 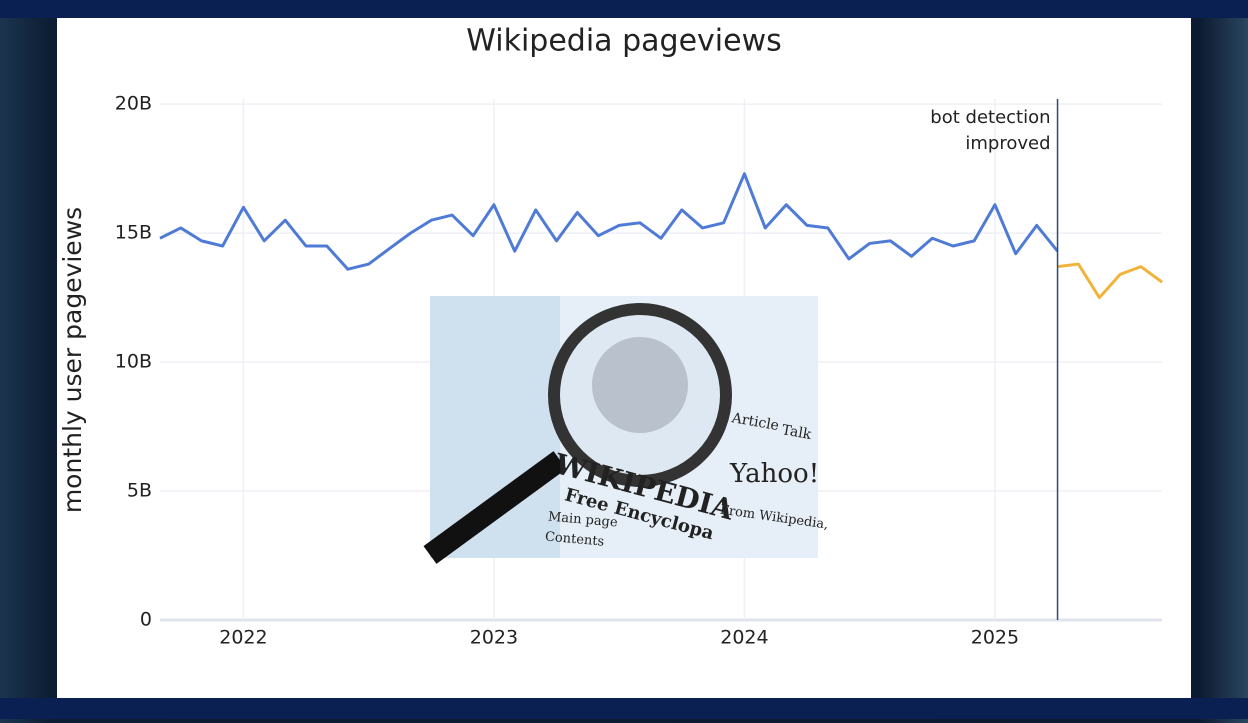 I want to click on chart-title: Wikipedia pageviews, so click(x=623, y=41).